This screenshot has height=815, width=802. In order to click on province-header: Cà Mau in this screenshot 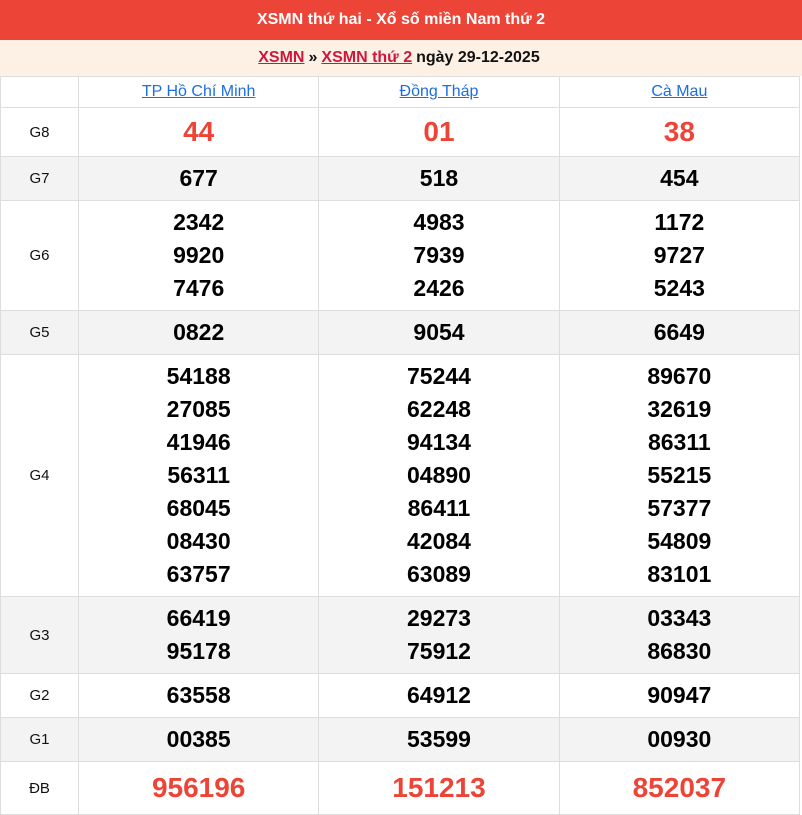, I will do `click(679, 92)`.